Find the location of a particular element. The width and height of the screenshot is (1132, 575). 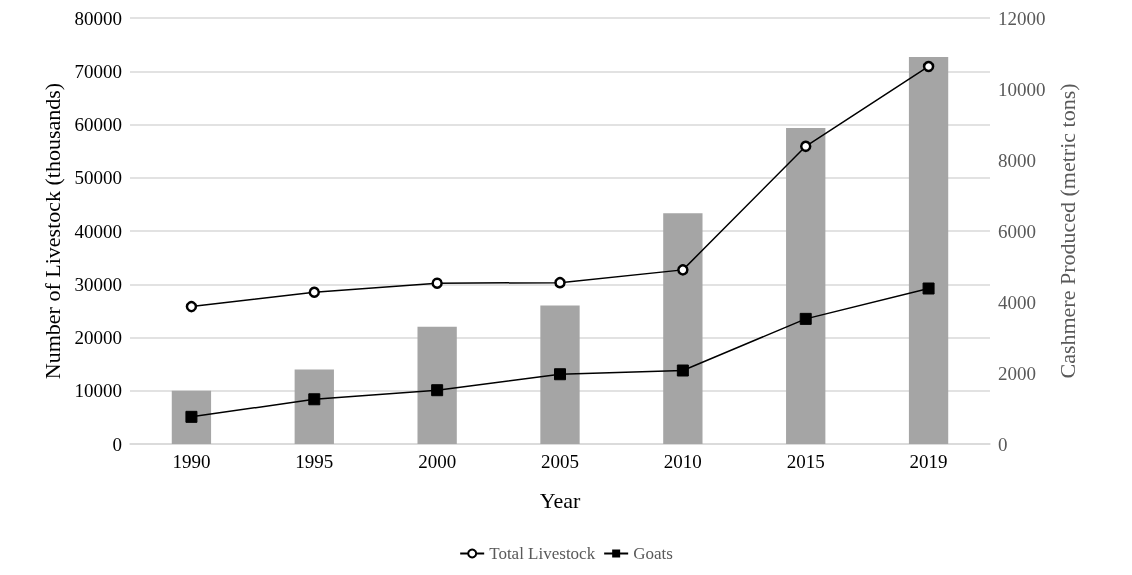

x-tick-label: 1990 is located at coordinates (191, 461).